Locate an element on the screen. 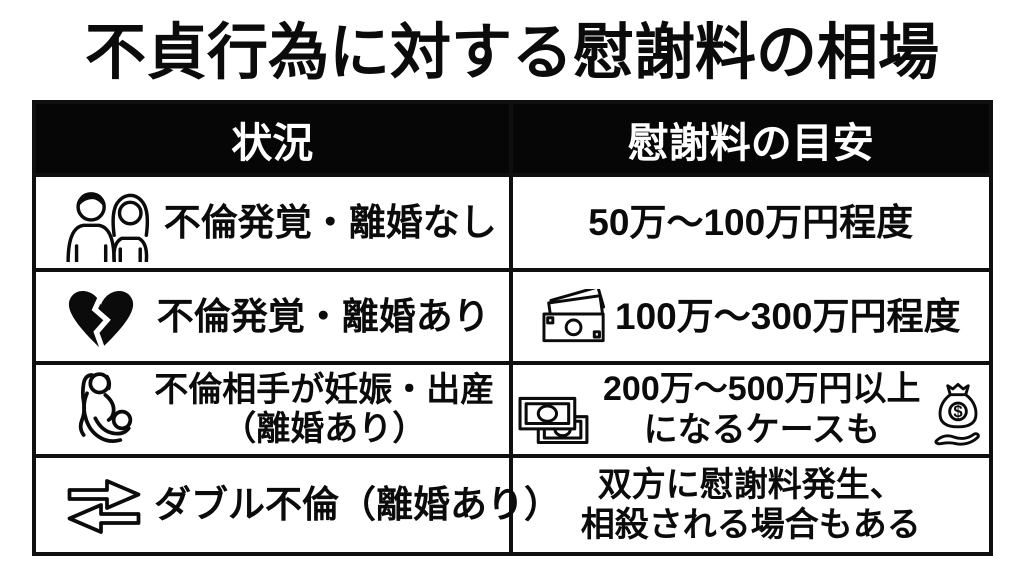  column-header-amount-label: 慰謝料の目安 is located at coordinates (750, 142).